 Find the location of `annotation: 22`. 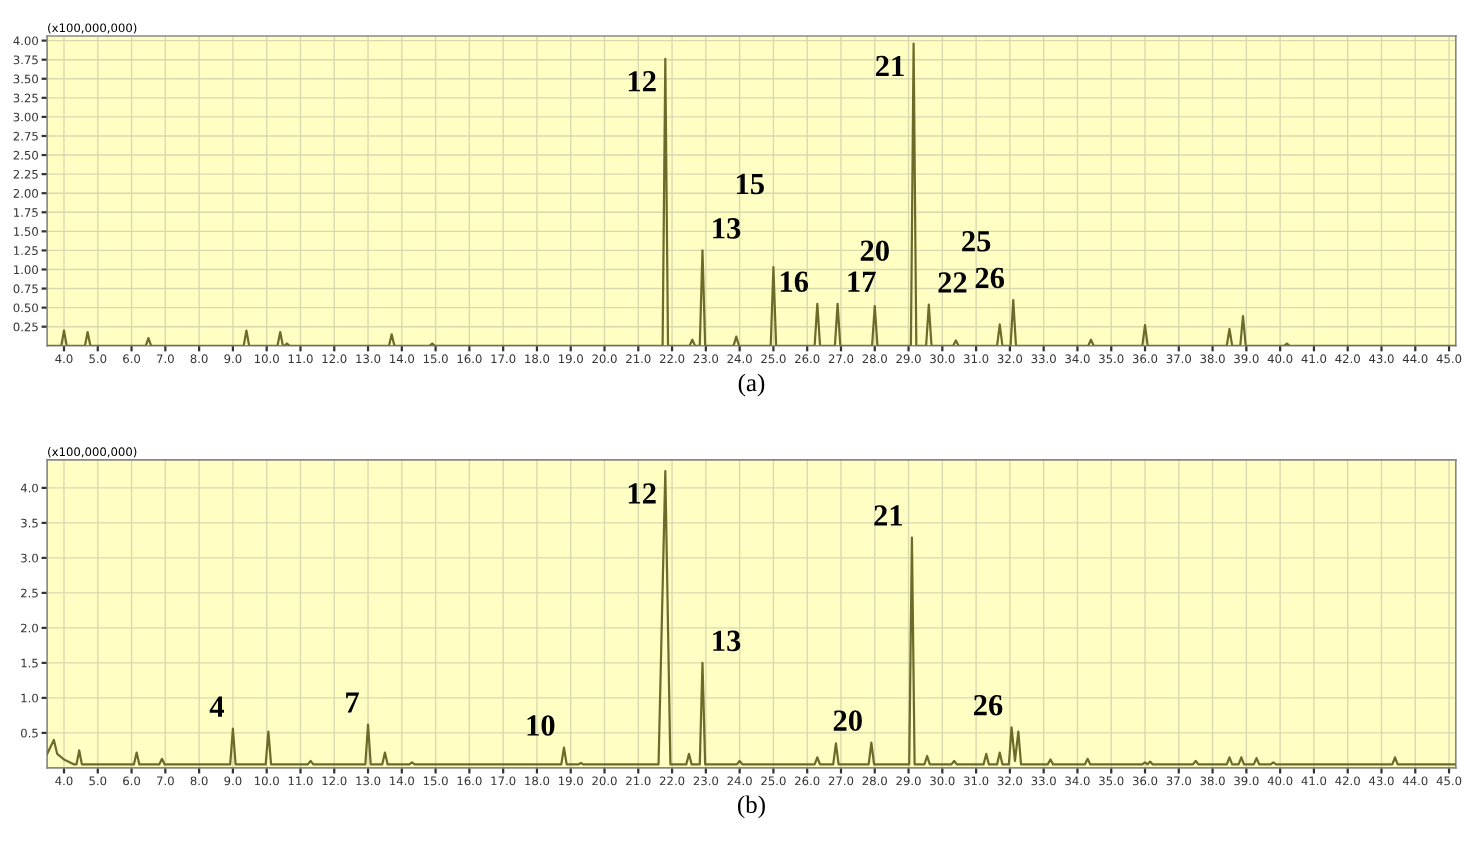

annotation: 22 is located at coordinates (952, 282).